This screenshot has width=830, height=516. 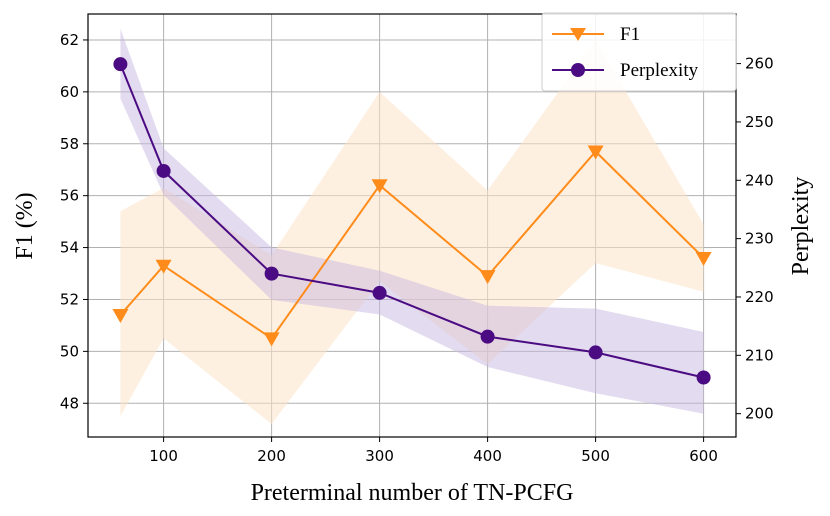 What do you see at coordinates (69, 92) in the screenshot?
I see `y-tick-label-60: 60` at bounding box center [69, 92].